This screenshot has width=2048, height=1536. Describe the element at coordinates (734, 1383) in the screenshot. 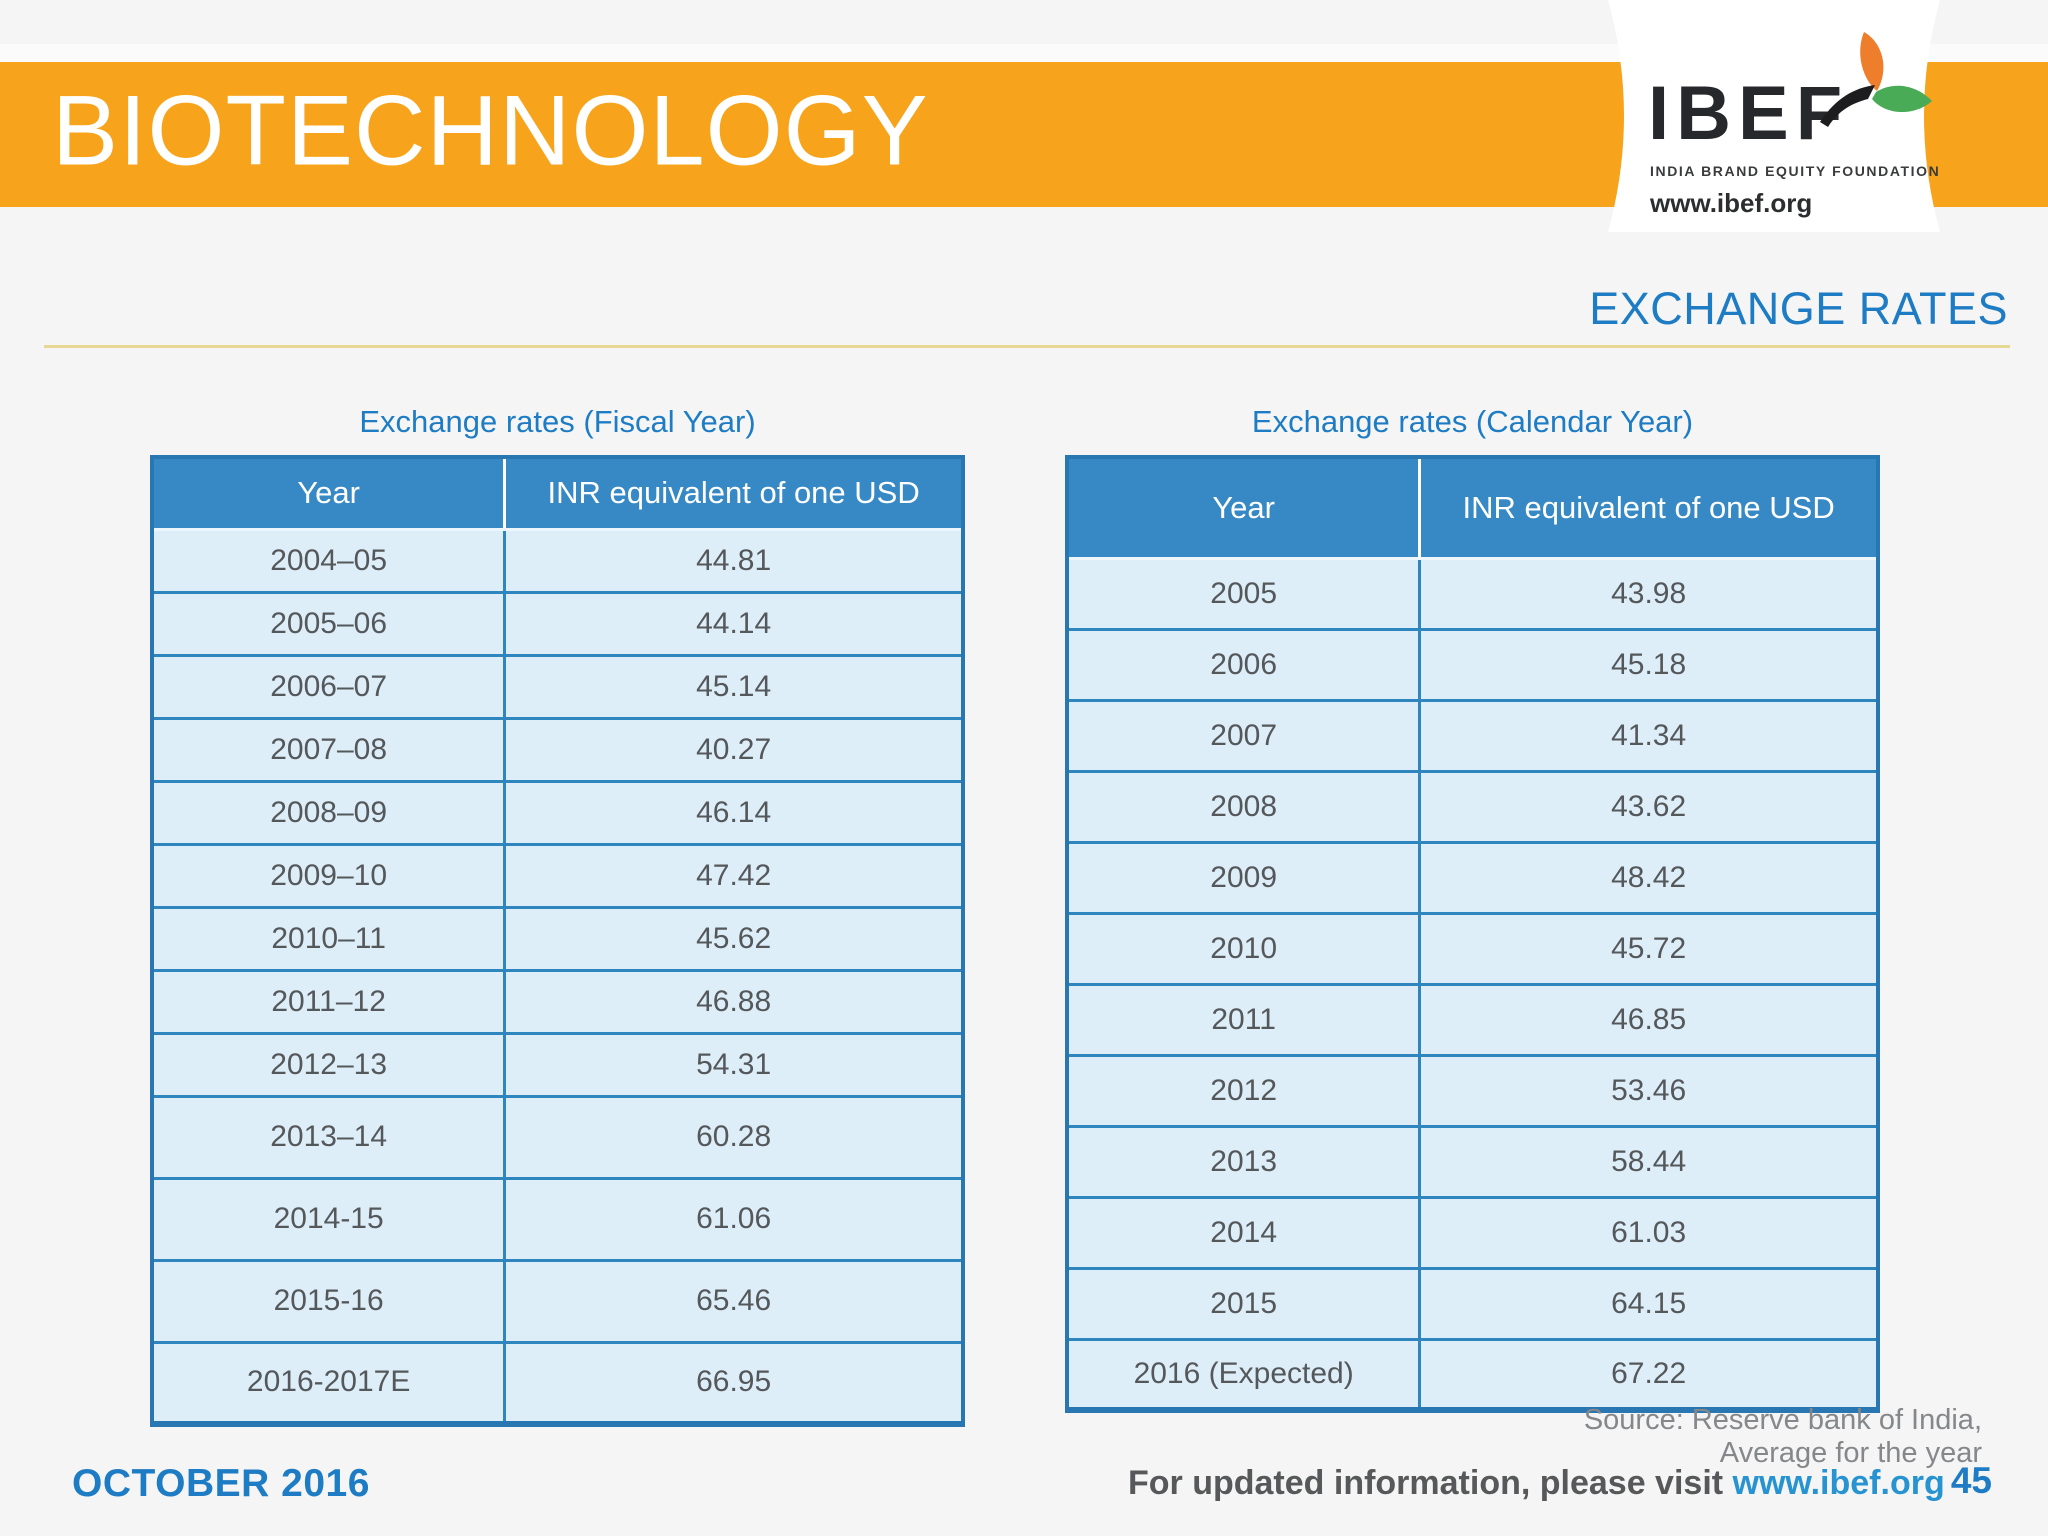

I see `table-cell: 66.95` at that location.